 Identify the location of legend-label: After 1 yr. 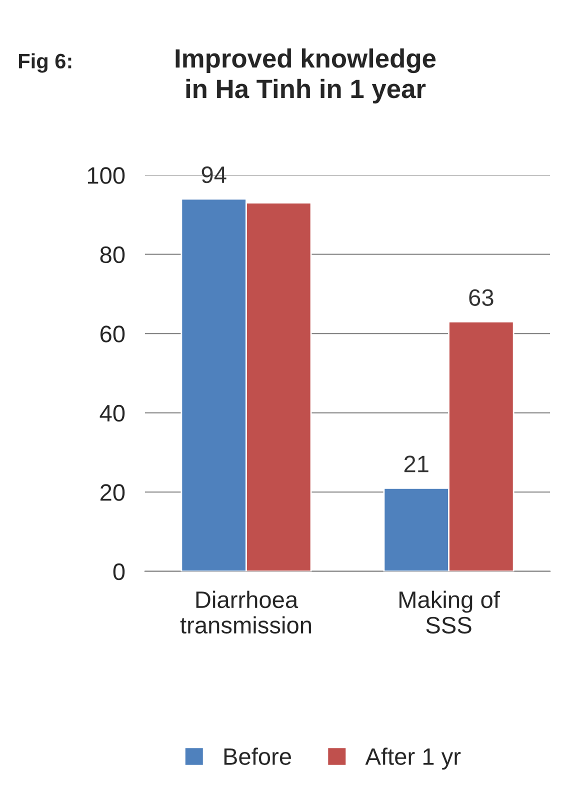
(413, 759).